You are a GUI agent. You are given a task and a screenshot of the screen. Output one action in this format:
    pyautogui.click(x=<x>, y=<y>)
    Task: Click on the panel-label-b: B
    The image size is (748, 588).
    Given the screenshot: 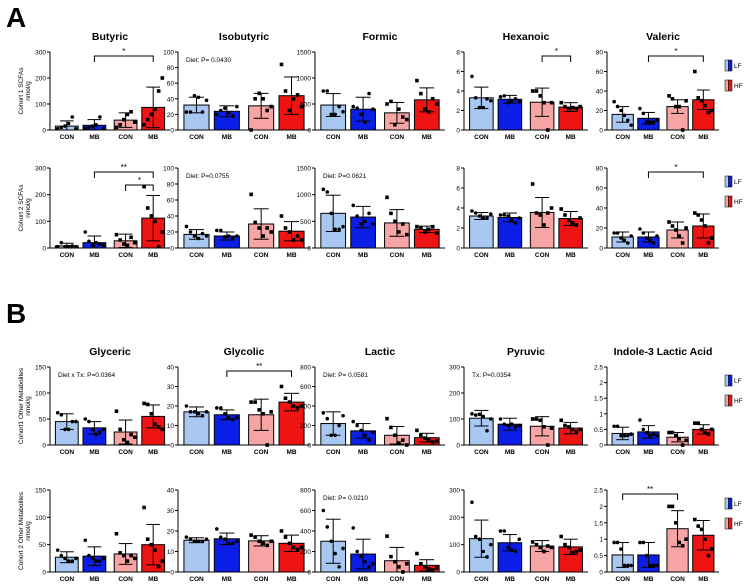 What is the action you would take?
    pyautogui.click(x=16, y=313)
    